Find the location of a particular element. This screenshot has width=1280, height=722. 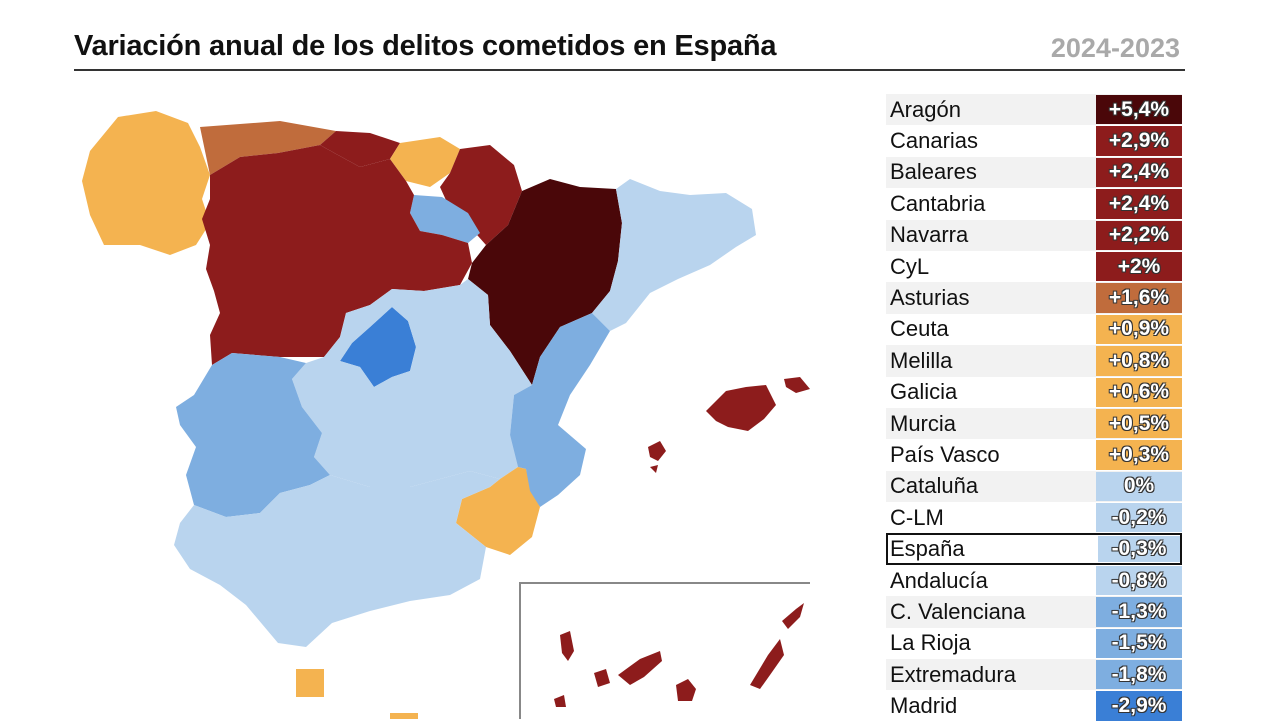

period-label: 2024-2023 is located at coordinates (1115, 48).